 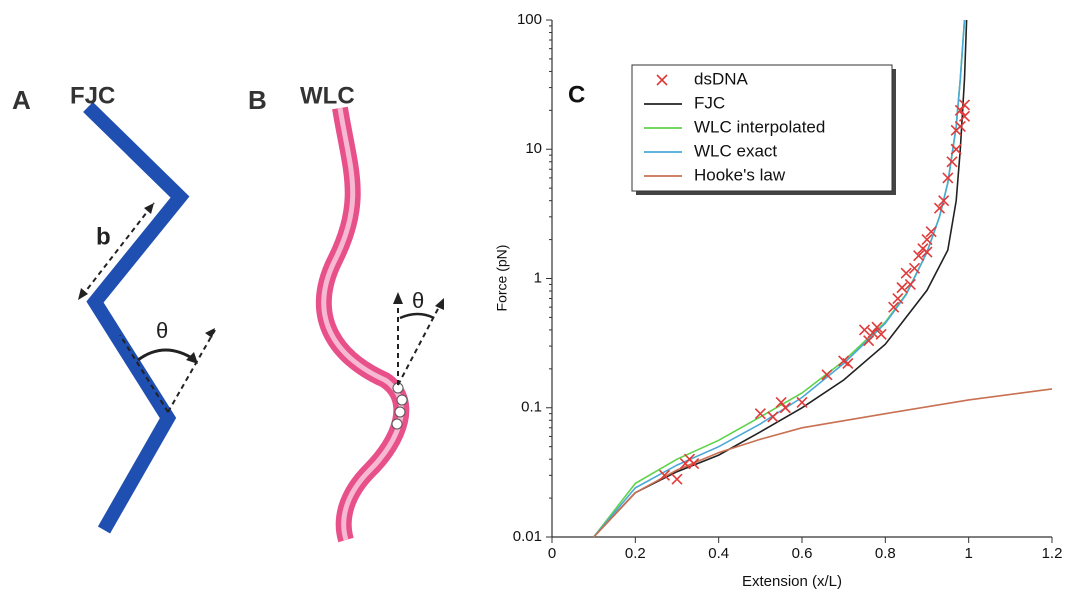 I want to click on legend-label: WLC interpolated, so click(x=759, y=126).